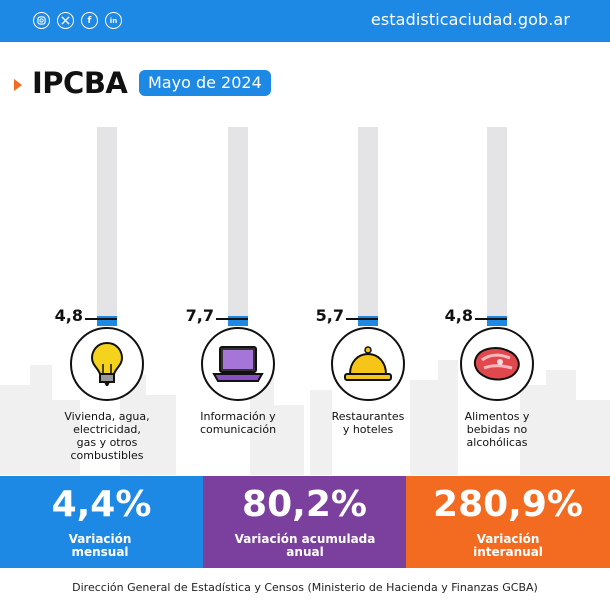 This screenshot has width=610, height=610. I want to click on period-badge: Mayo de 2024, so click(205, 83).